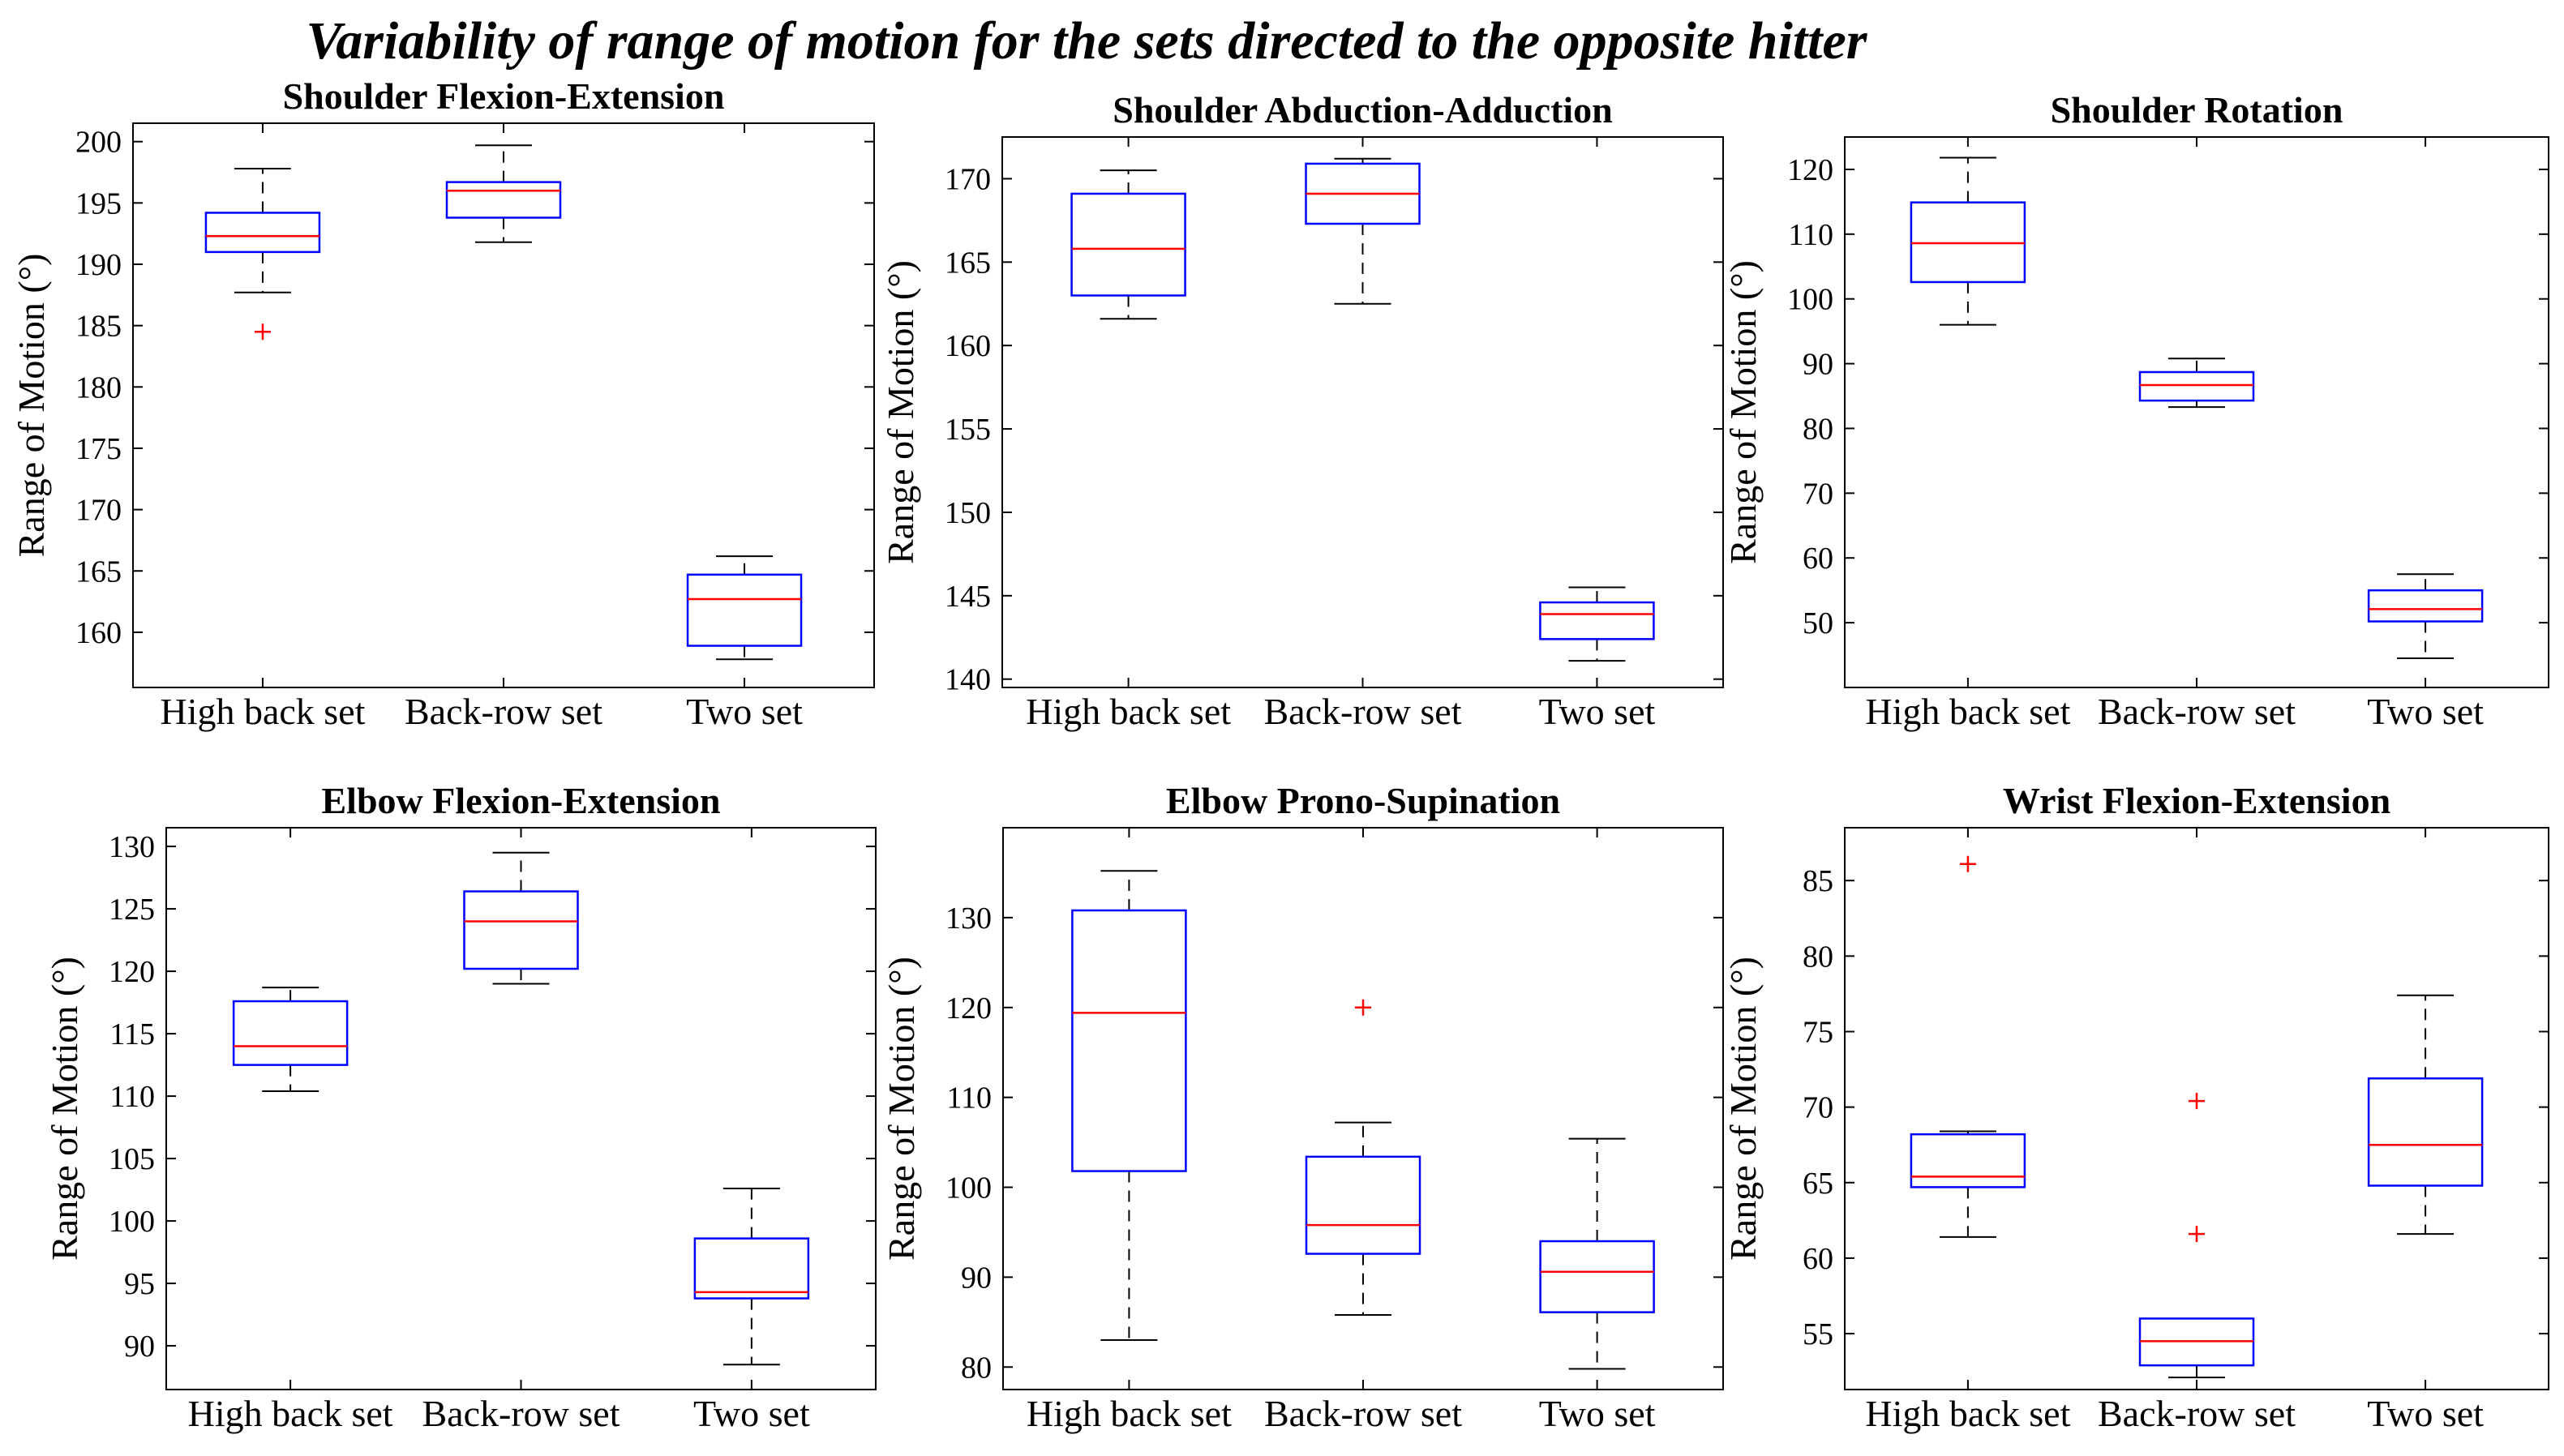 This screenshot has height=1456, width=2564. Describe the element at coordinates (1363, 800) in the screenshot. I see `chart-title: Elbow Prono-Supination` at that location.